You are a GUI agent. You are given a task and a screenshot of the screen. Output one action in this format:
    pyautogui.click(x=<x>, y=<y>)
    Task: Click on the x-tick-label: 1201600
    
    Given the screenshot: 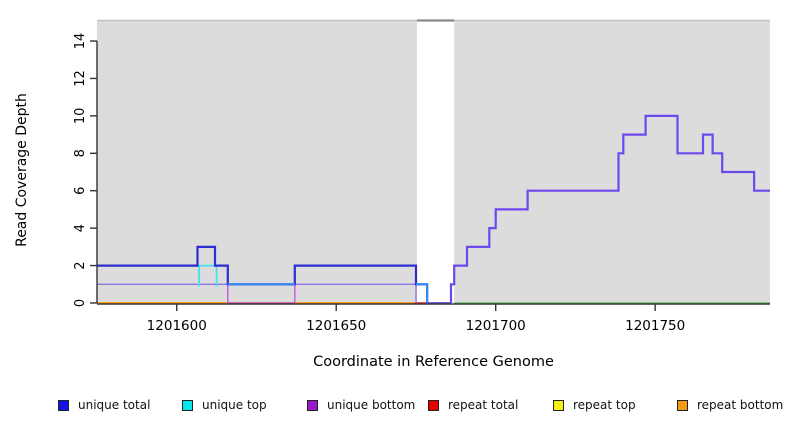 What is the action you would take?
    pyautogui.click(x=177, y=326)
    